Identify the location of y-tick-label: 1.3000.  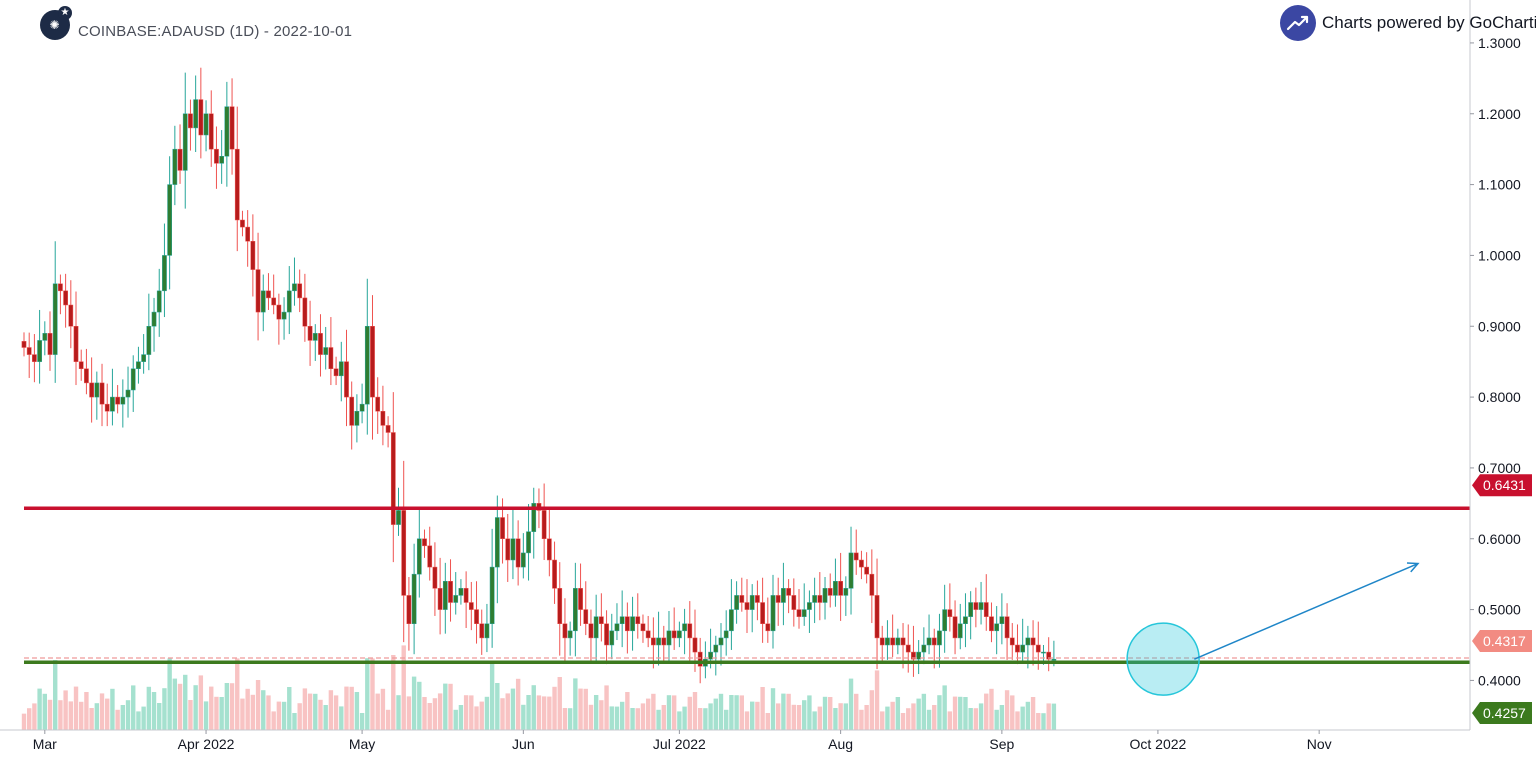
(1499, 43).